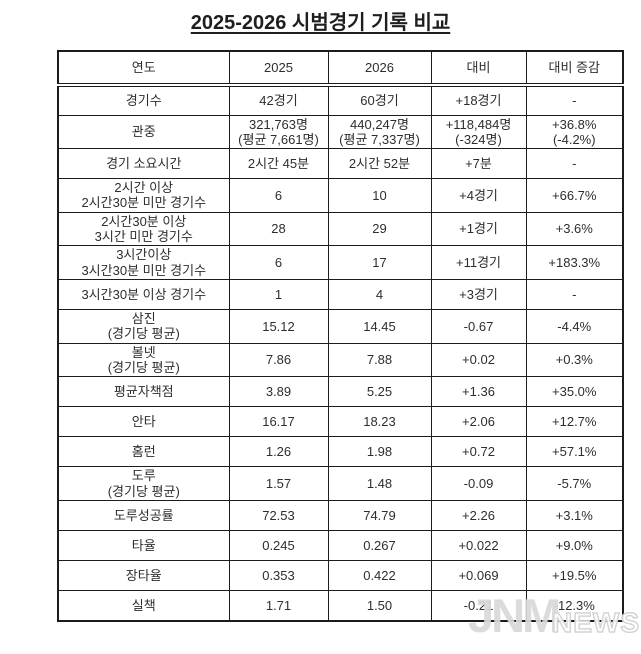  Describe the element at coordinates (379, 546) in the screenshot. I see `cell-2026: 0.267` at that location.